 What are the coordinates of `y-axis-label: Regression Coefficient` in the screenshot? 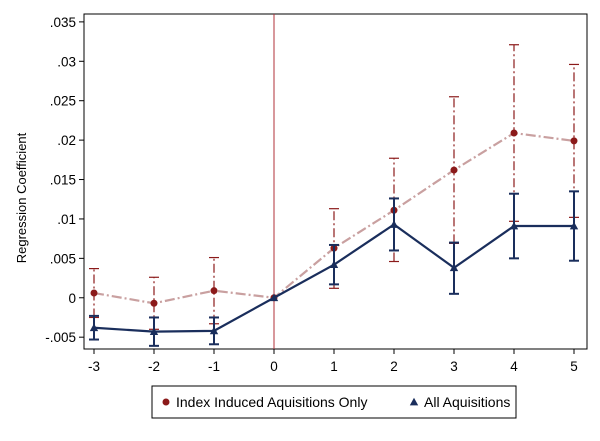 It's located at (21, 197).